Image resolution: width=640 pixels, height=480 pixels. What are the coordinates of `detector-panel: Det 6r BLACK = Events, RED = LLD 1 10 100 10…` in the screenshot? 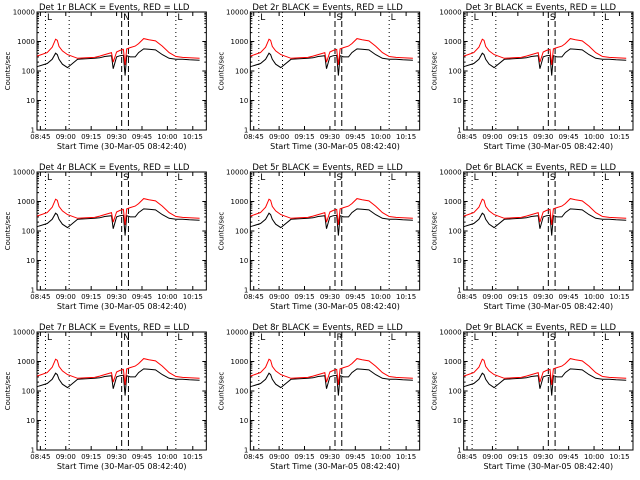 It's located at (532, 237).